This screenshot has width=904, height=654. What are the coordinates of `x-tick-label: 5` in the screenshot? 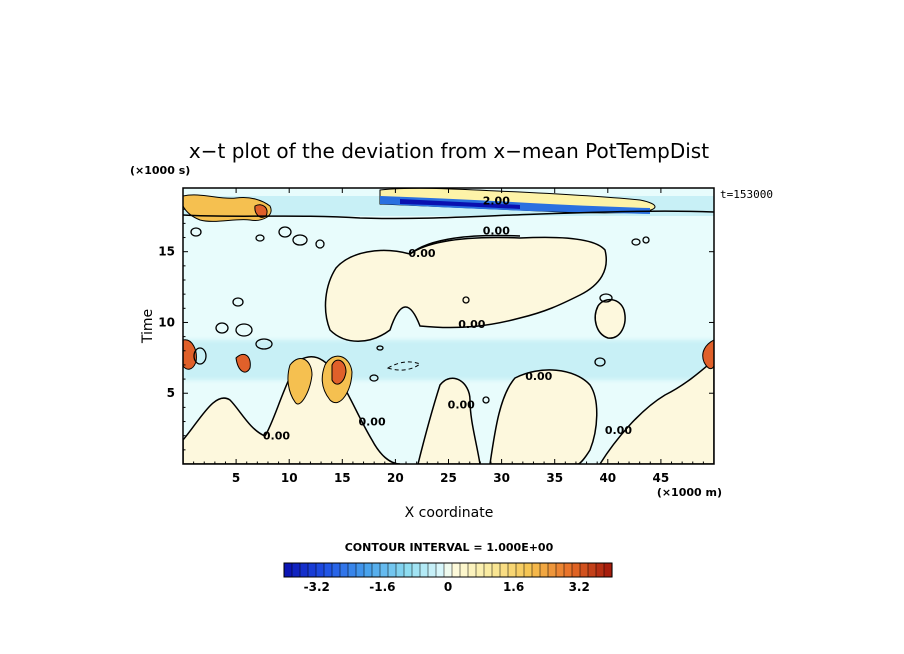 It's located at (236, 478).